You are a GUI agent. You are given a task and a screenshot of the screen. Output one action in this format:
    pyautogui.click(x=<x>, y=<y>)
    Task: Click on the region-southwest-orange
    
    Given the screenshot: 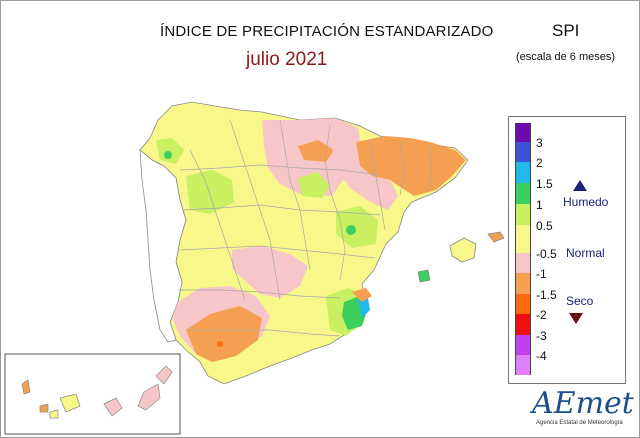 What is the action you would take?
    pyautogui.click(x=224, y=334)
    